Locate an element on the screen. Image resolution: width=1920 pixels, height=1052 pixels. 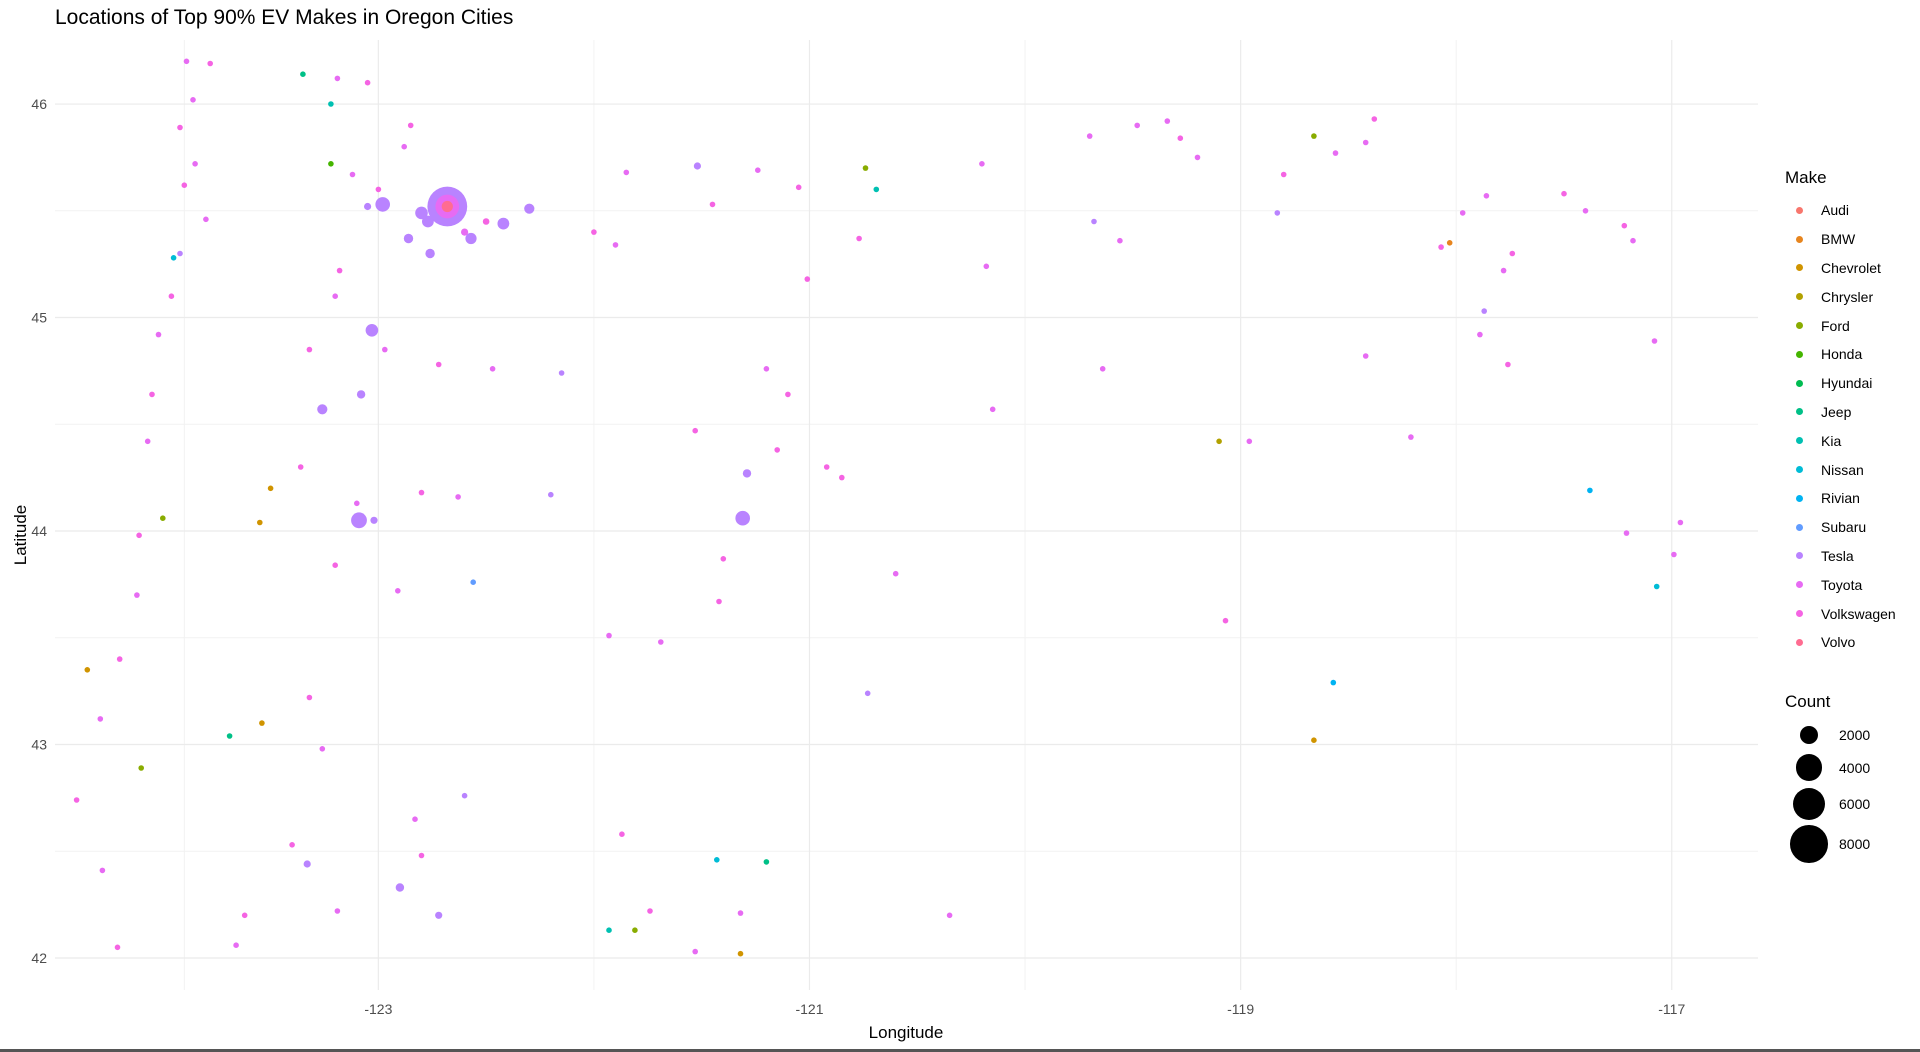
data-point-bmw is located at coordinates (1449, 243).